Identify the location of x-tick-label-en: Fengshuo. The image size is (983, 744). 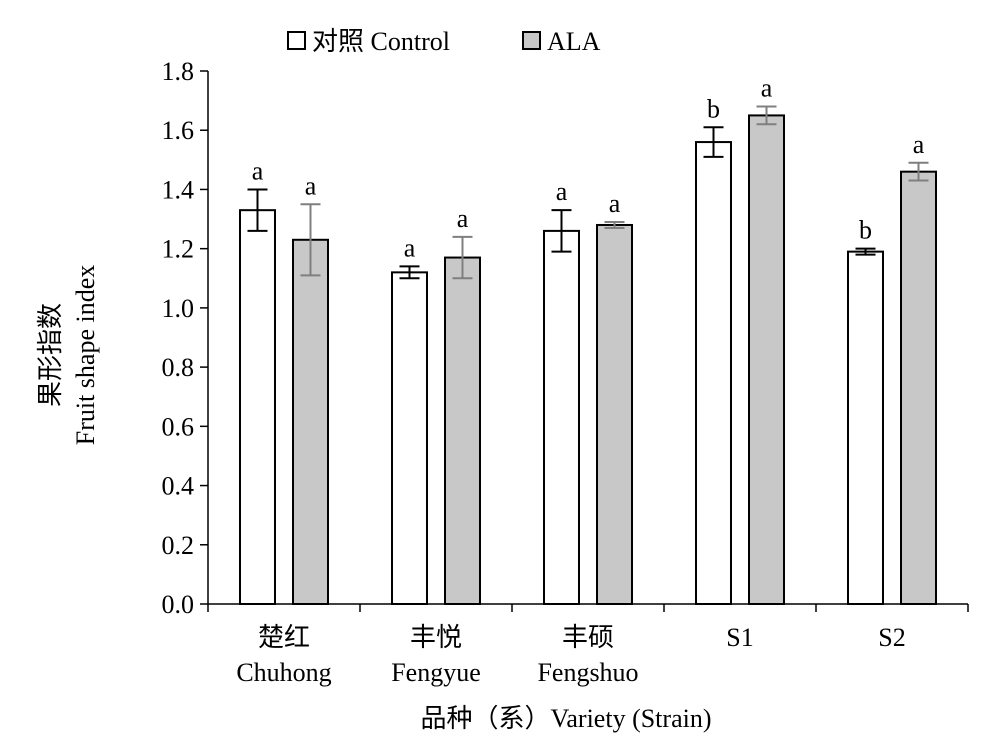
(587, 672).